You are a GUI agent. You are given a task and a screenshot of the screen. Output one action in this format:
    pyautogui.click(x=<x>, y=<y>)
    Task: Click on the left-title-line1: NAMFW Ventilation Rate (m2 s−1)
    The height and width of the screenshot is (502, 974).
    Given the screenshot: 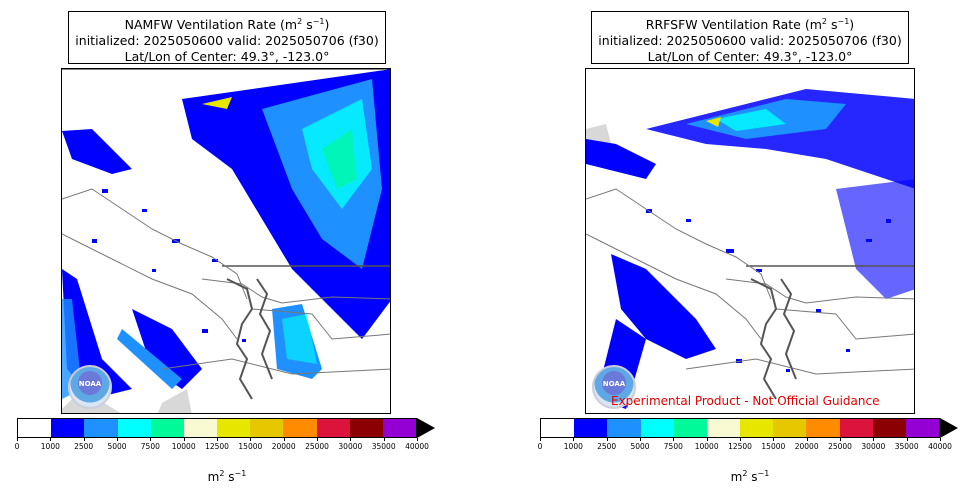 What is the action you would take?
    pyautogui.click(x=227, y=25)
    